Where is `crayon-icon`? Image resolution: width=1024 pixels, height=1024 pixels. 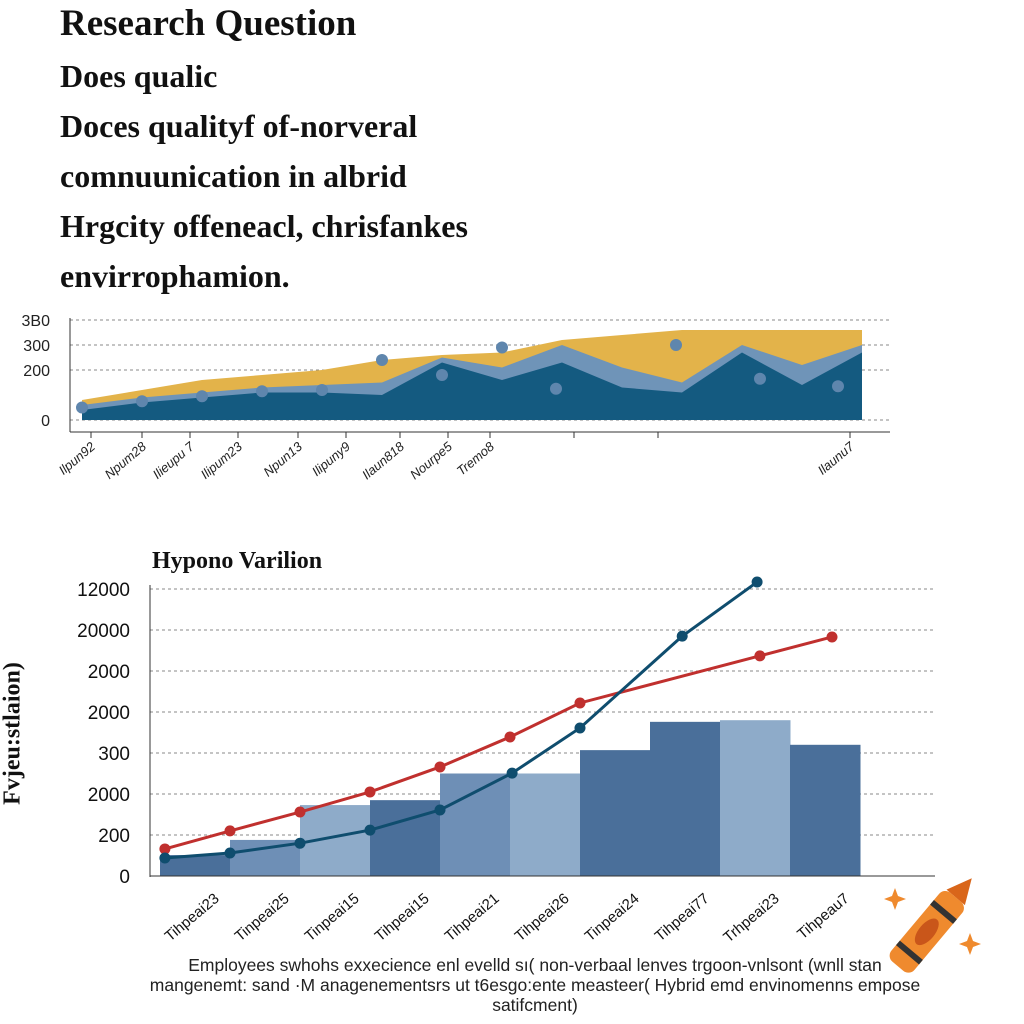
crayon-icon is located at coordinates (932, 925).